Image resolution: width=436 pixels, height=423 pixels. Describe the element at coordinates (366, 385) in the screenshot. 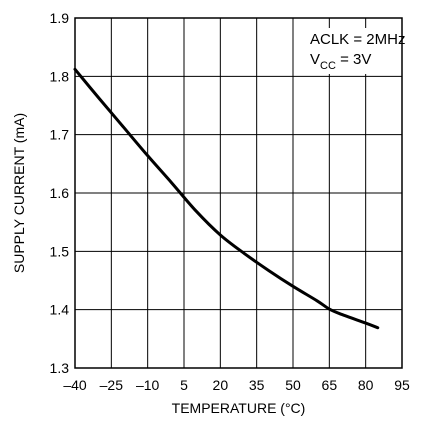

I see `x-tick-label: 80` at that location.